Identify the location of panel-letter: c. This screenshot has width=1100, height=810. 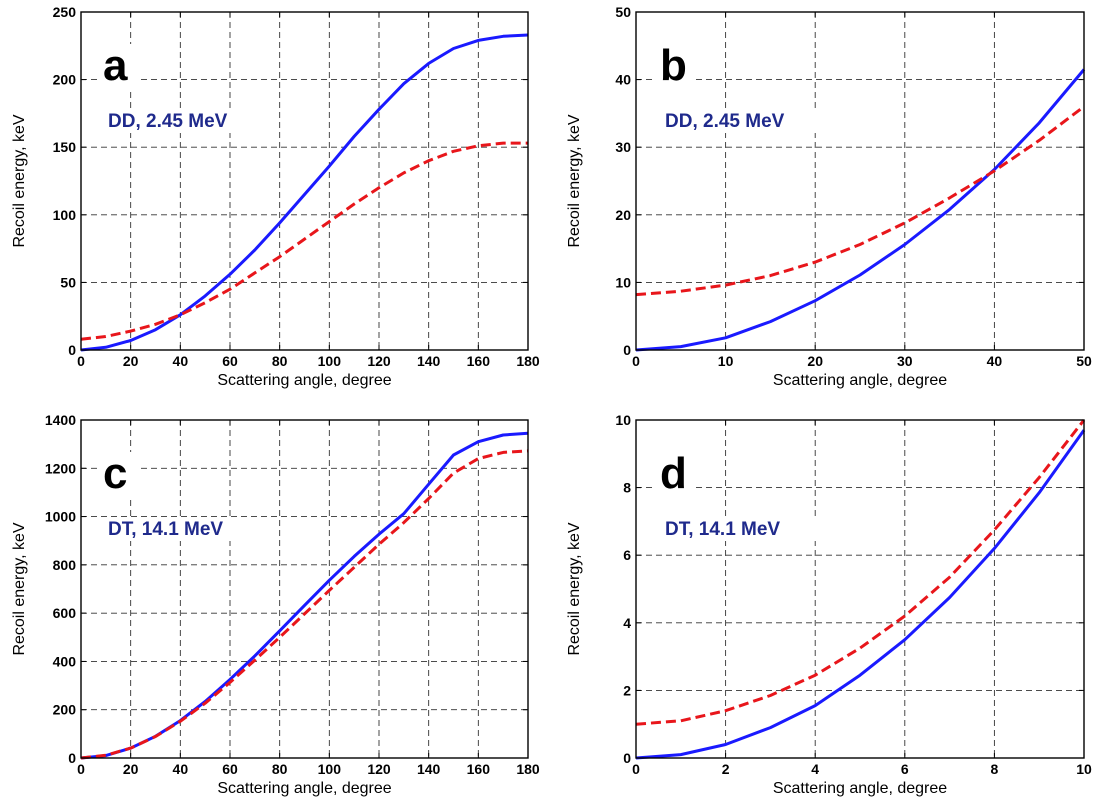
(115, 473).